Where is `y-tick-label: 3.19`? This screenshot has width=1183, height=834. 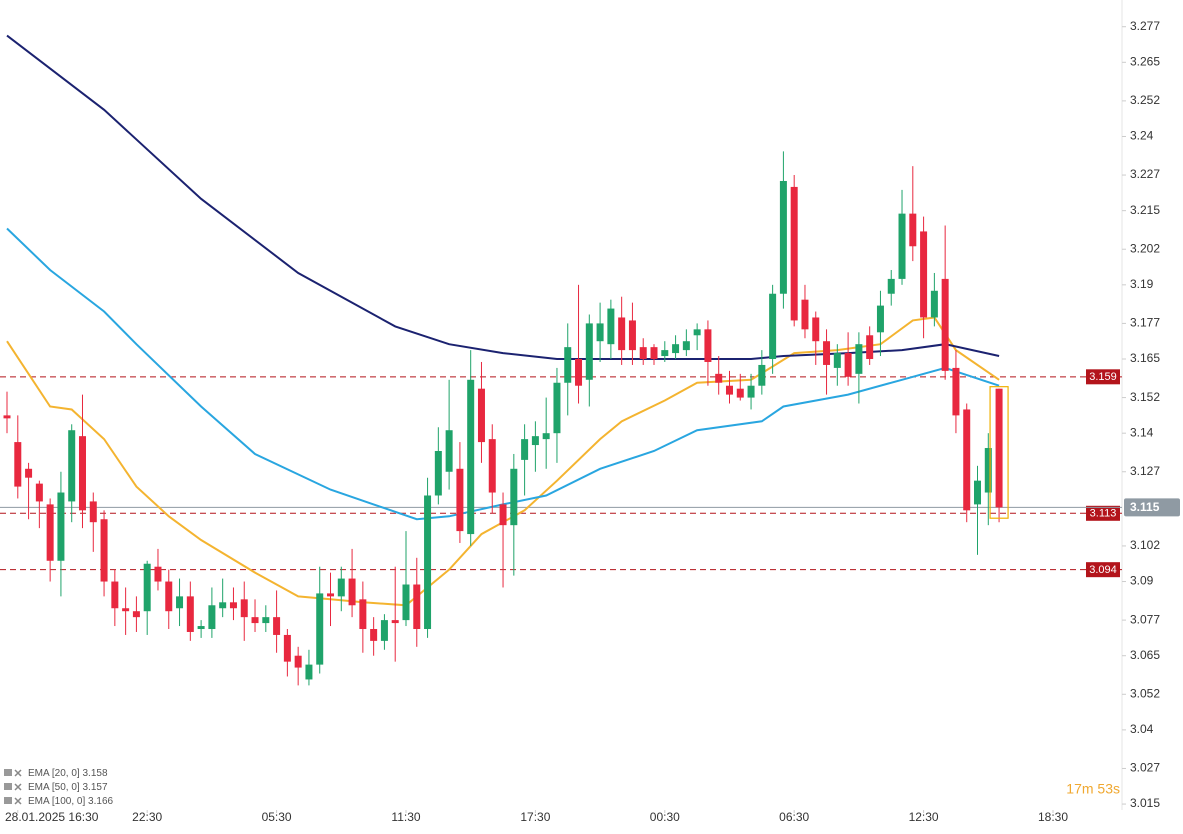
y-tick-label: 3.19 is located at coordinates (1142, 284).